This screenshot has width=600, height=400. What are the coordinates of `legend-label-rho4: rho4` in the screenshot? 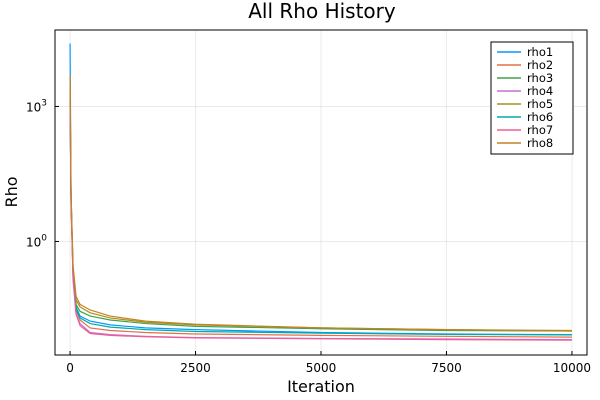 It's located at (540, 91).